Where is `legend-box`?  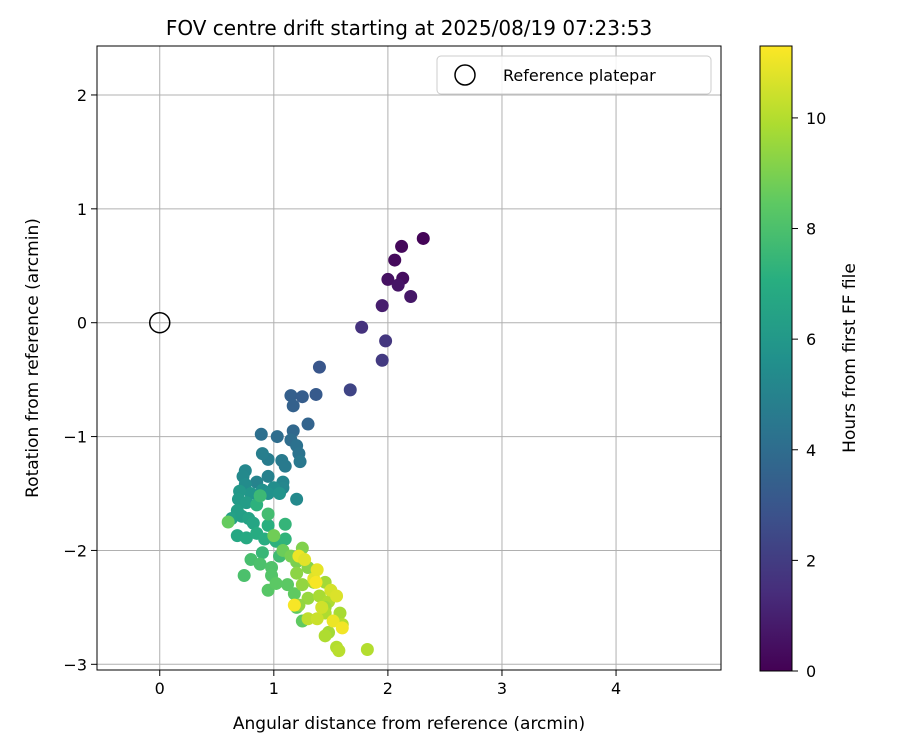
legend-box is located at coordinates (574, 75).